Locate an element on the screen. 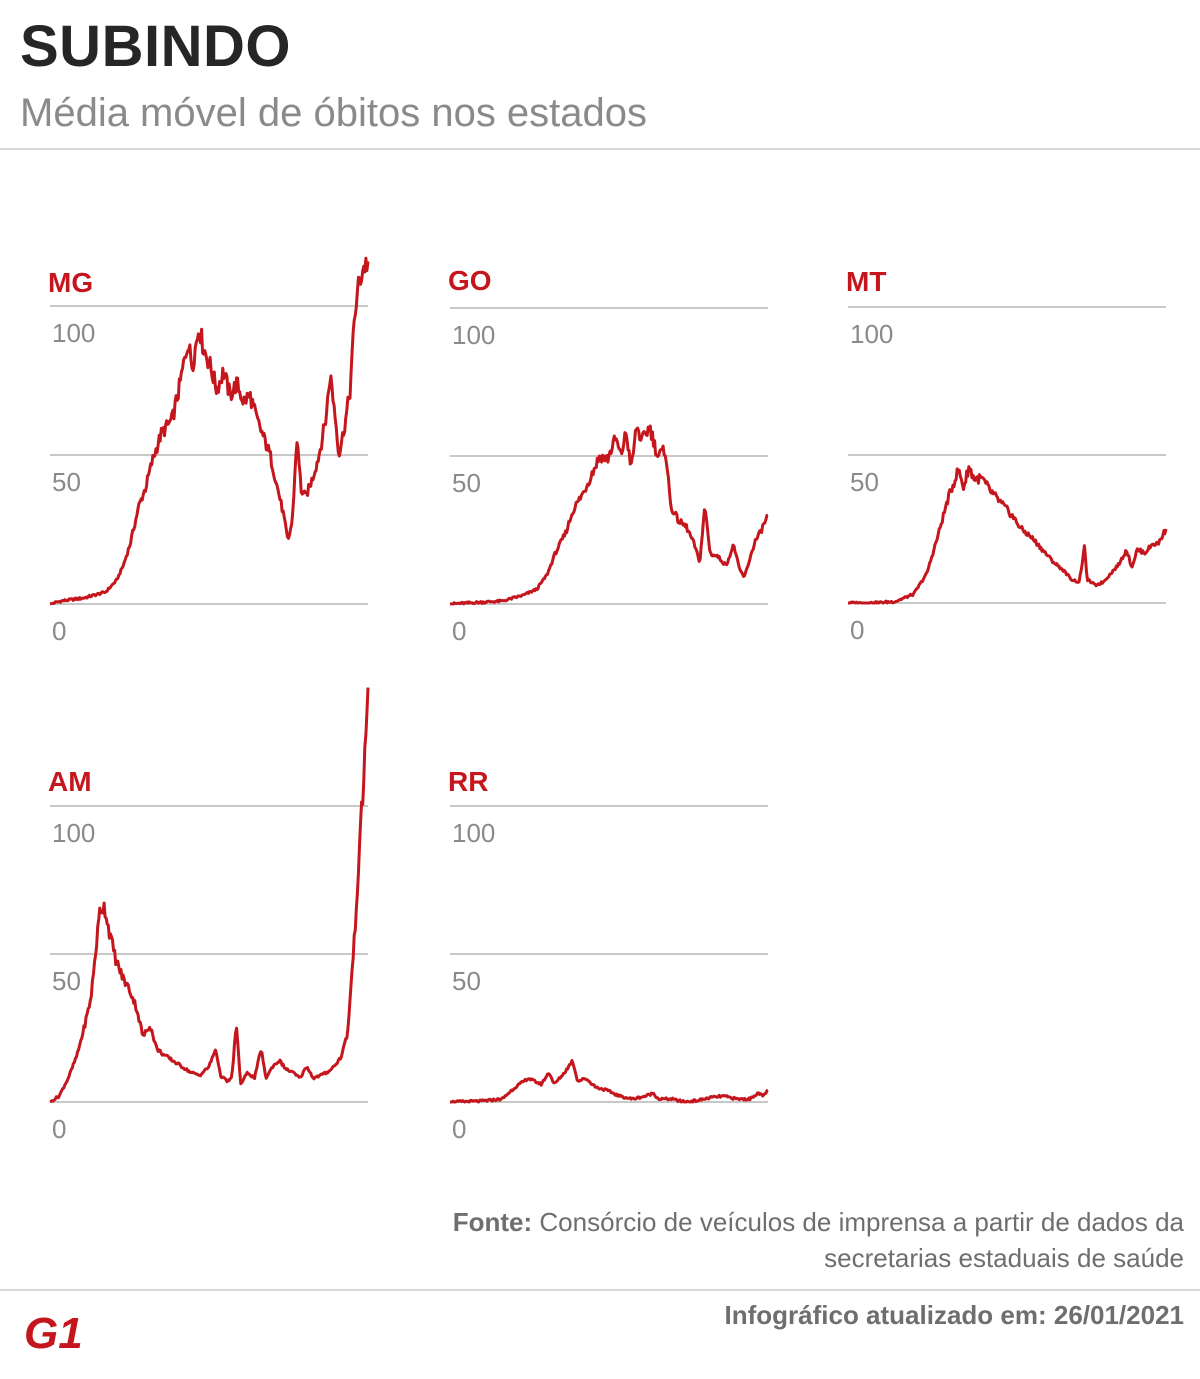  updated-note: Infográfico atualizado em: 26/01/2021 is located at coordinates (954, 1315).